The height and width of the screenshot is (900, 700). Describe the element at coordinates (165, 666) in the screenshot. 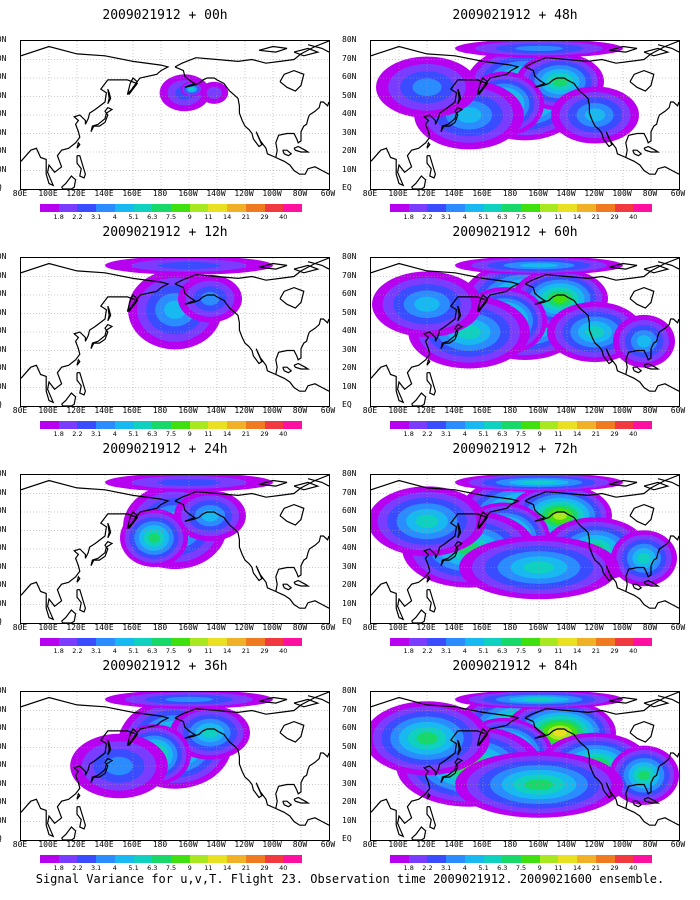

I see `panel-title: 2009021912 + 36h` at that location.